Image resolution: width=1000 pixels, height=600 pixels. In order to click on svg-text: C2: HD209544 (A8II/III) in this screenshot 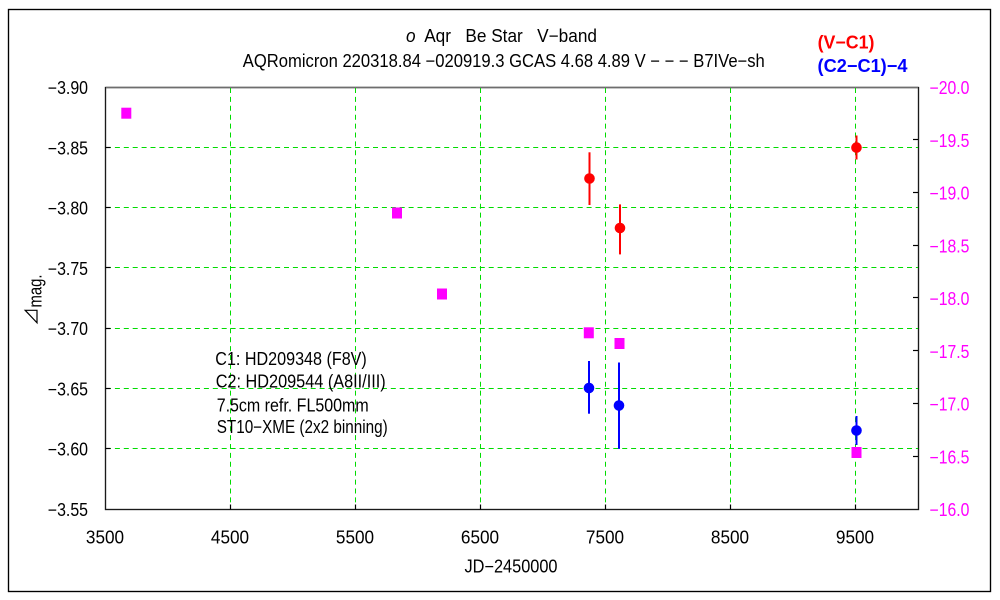, I will do `click(301, 381)`.